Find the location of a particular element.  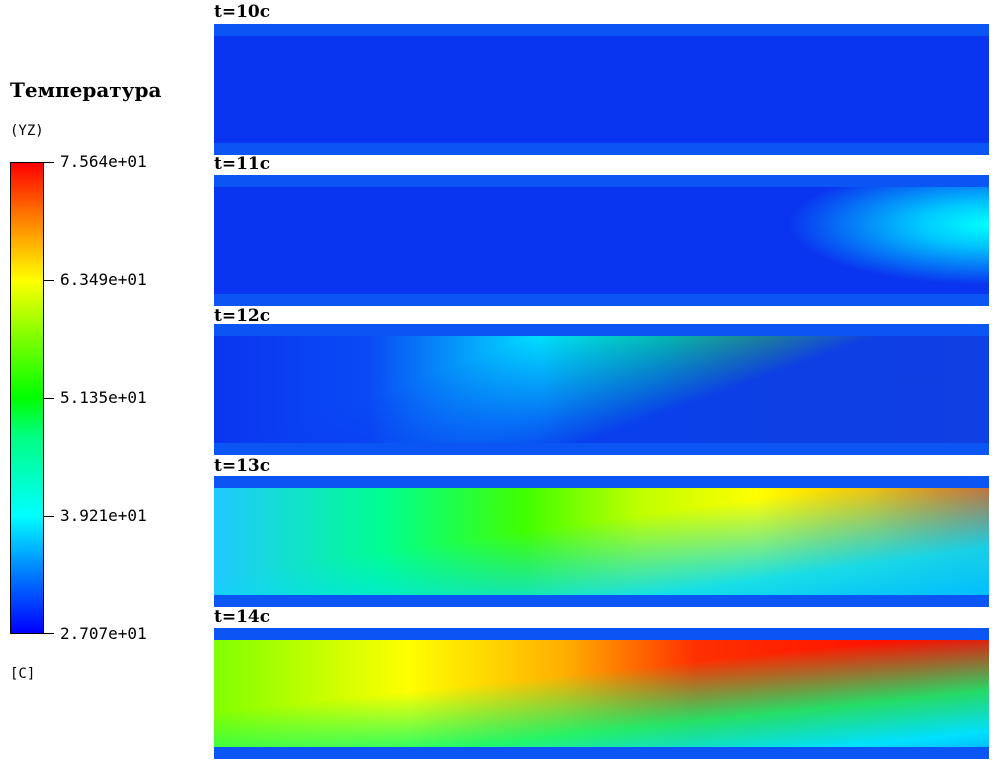

temperature-field-t12 is located at coordinates (601, 389).